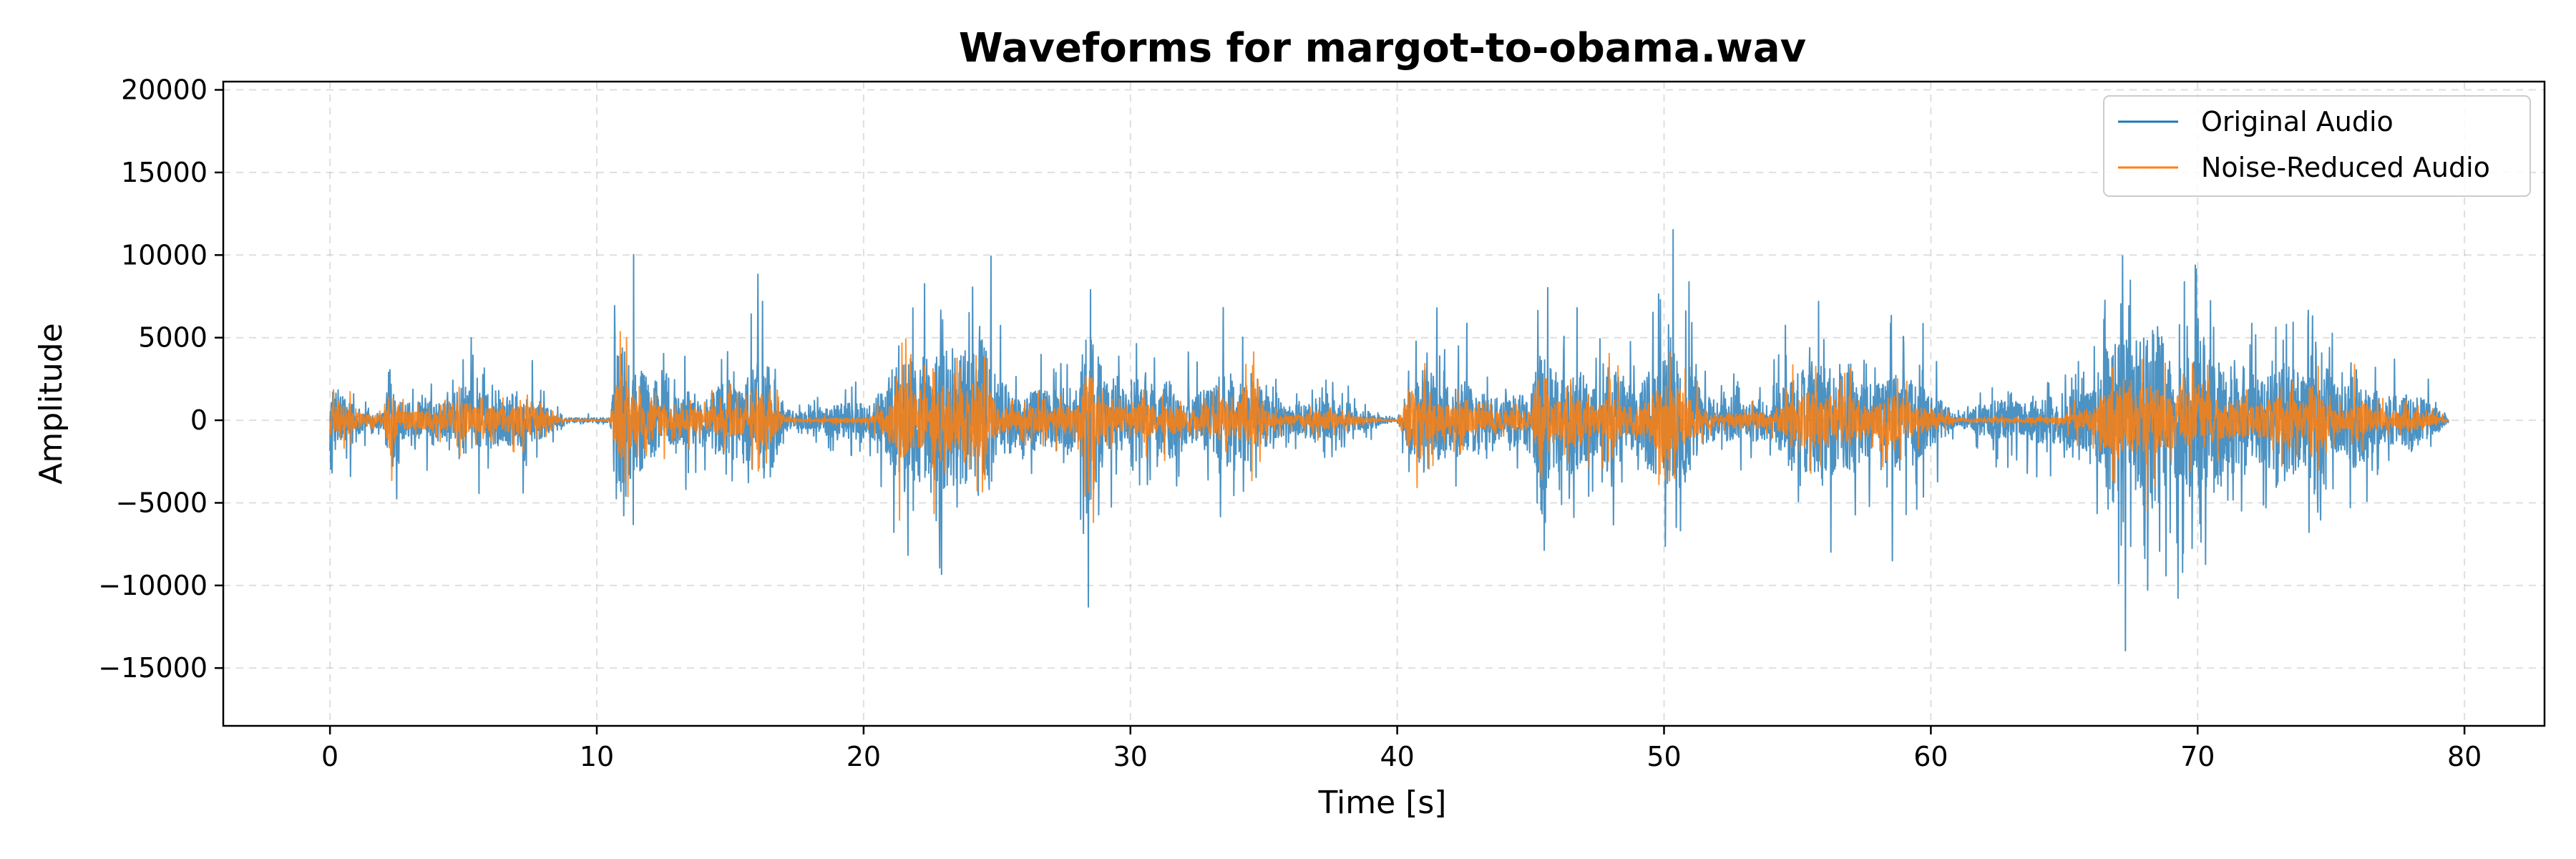  Describe the element at coordinates (2297, 121) in the screenshot. I see `legend-label-original: Original Audio` at that location.